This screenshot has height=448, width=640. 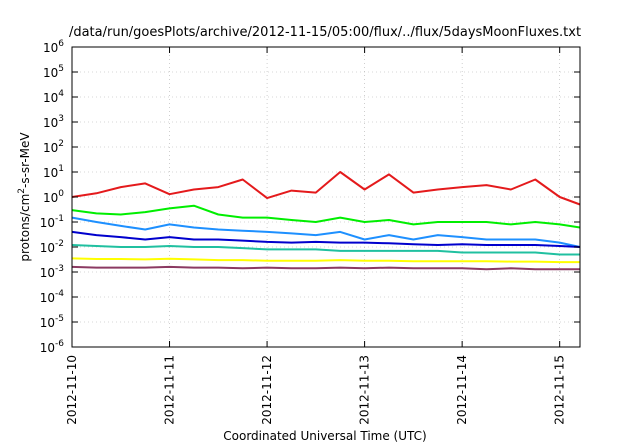 I want to click on y-tick-label: 10⁶, so click(x=53, y=47).